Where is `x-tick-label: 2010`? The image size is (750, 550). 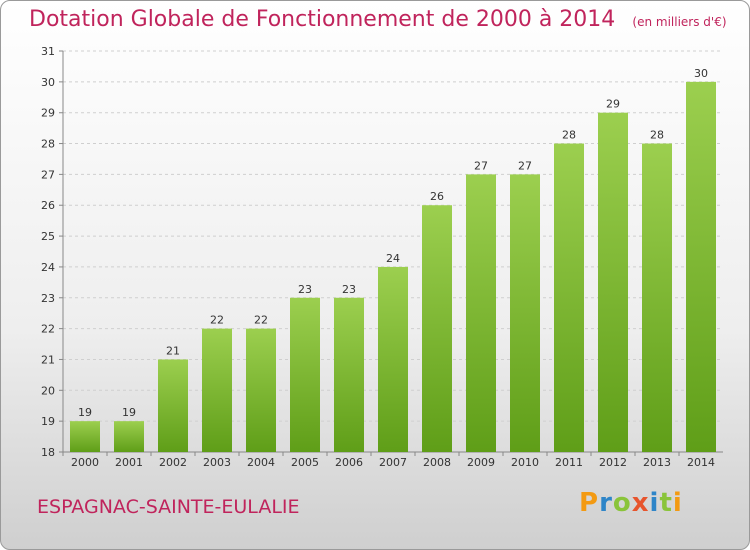
x-tick-label: 2010 is located at coordinates (525, 462).